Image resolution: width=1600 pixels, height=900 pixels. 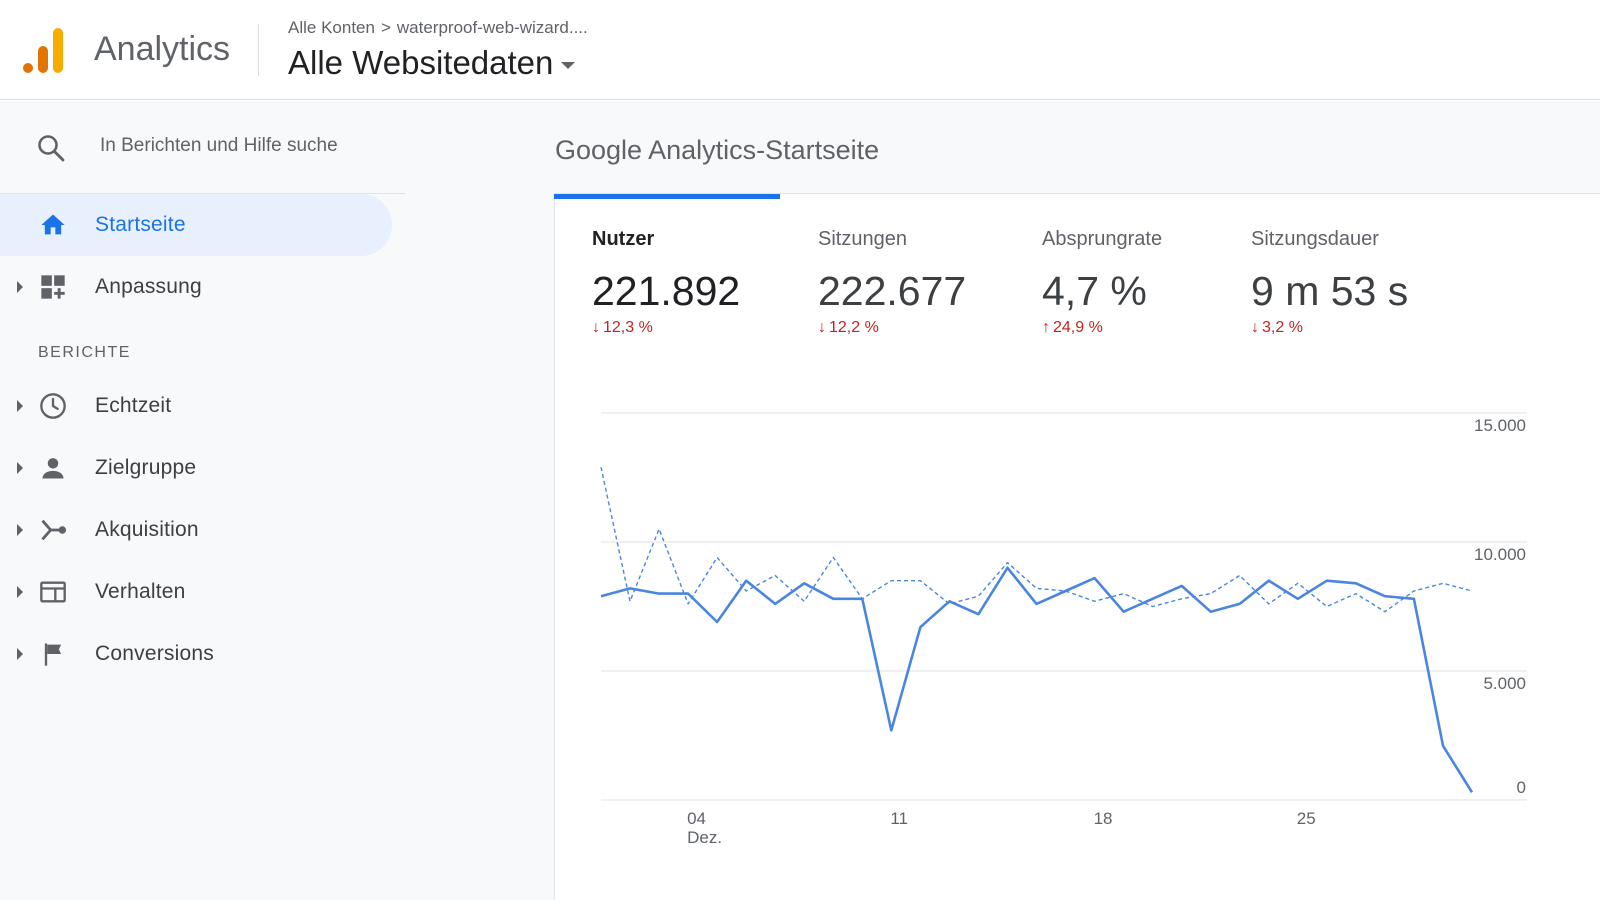 What do you see at coordinates (1504, 683) in the screenshot?
I see `y-tick-label: 5.000` at bounding box center [1504, 683].